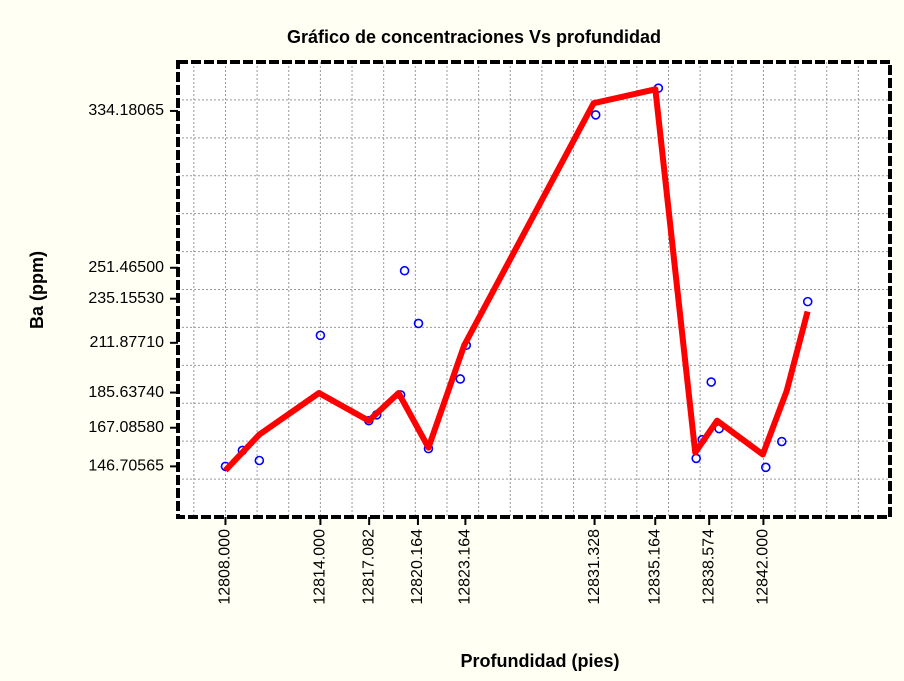  Describe the element at coordinates (225, 567) in the screenshot. I see `x-tick-label: 12808.000` at that location.